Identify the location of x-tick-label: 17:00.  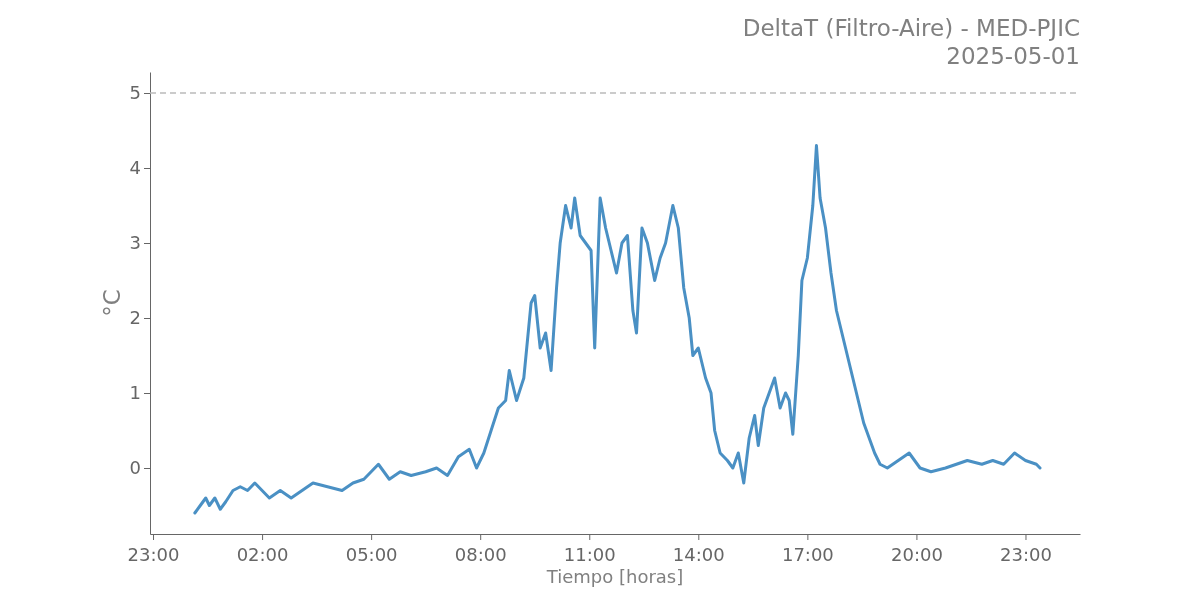
(807, 554).